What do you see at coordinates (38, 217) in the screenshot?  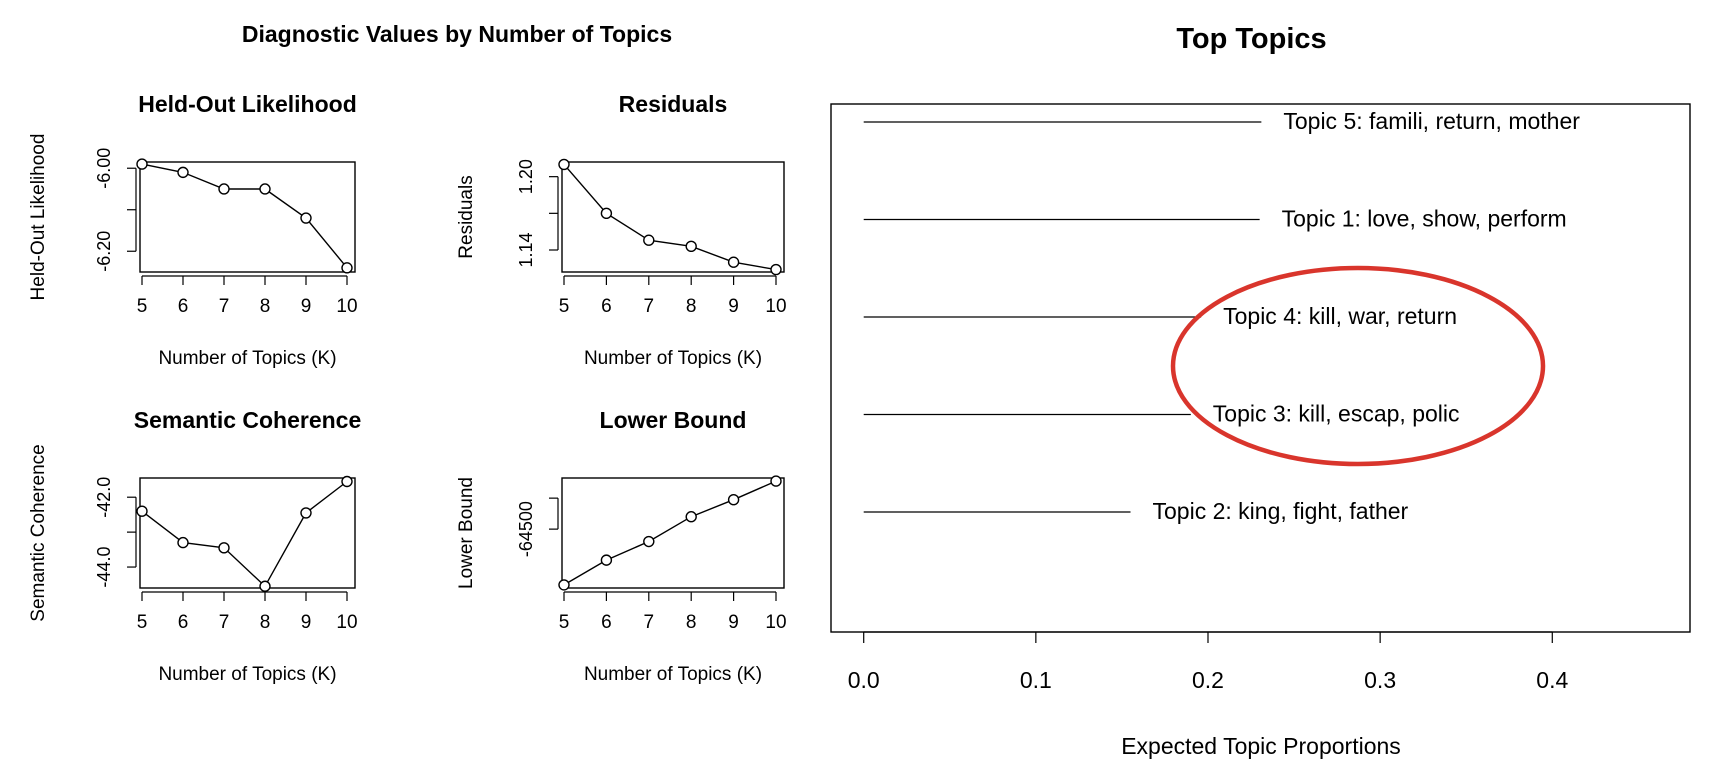 I see `y-axis-label: Held-Out Likelihood` at bounding box center [38, 217].